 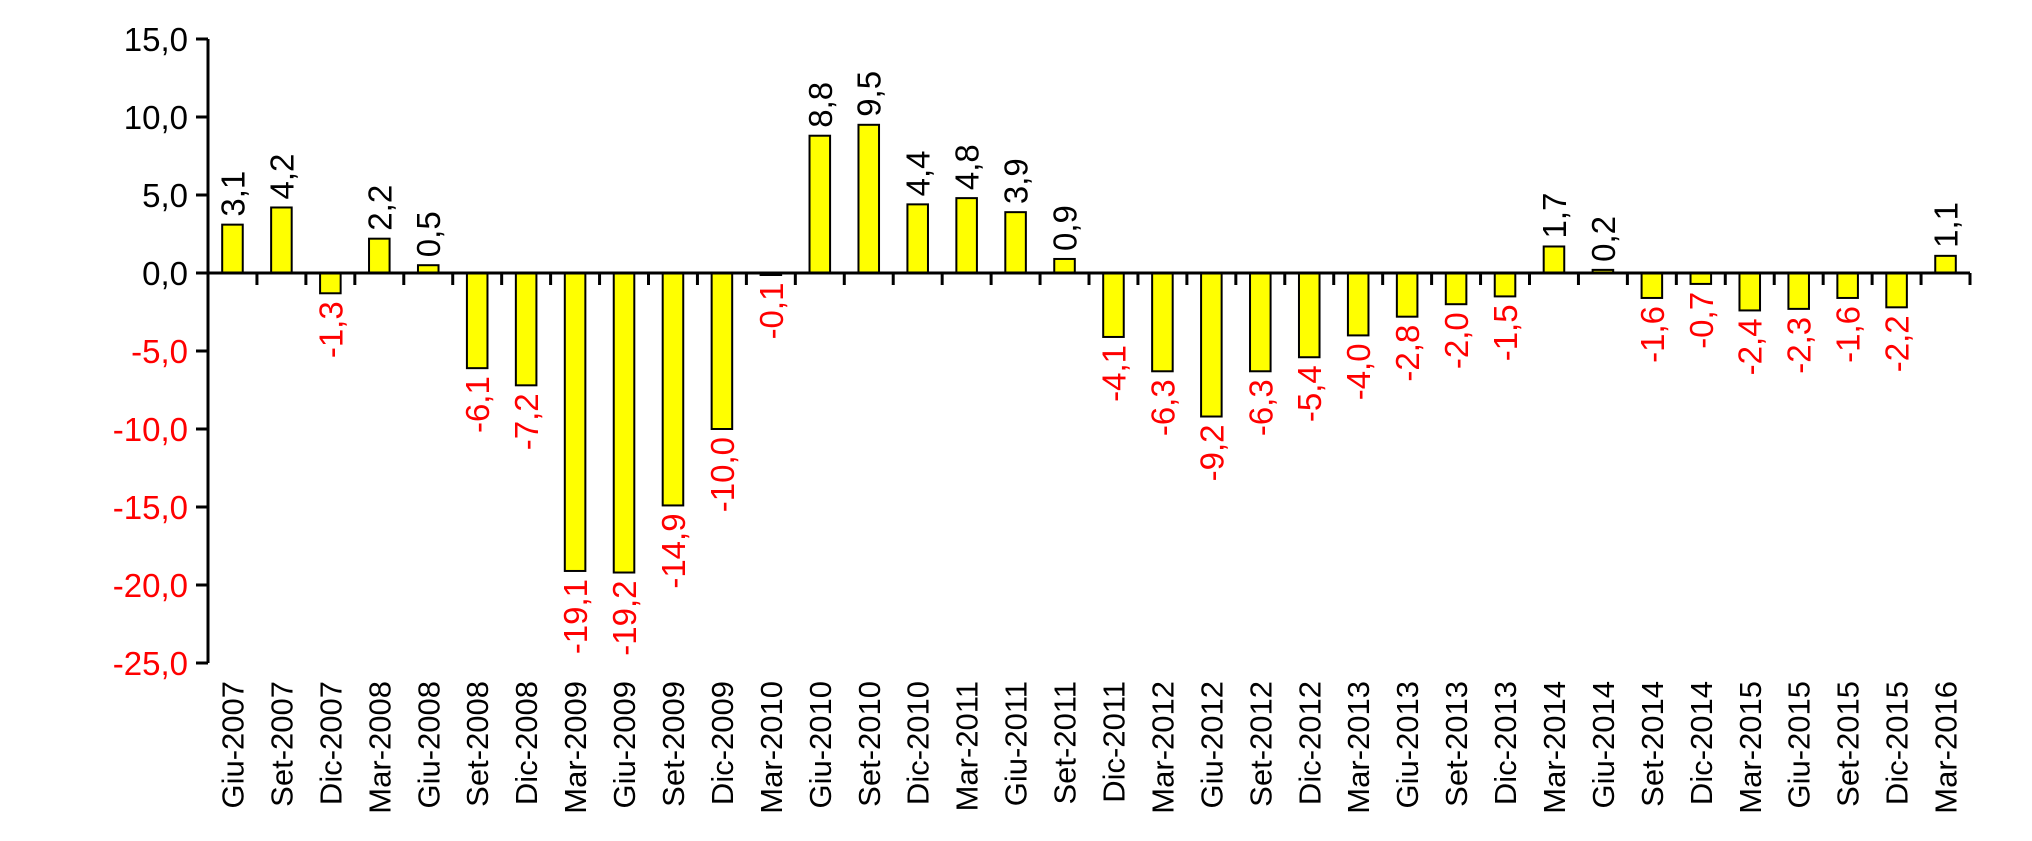 I want to click on category-label: Mar-2013, so click(x=1358, y=747).